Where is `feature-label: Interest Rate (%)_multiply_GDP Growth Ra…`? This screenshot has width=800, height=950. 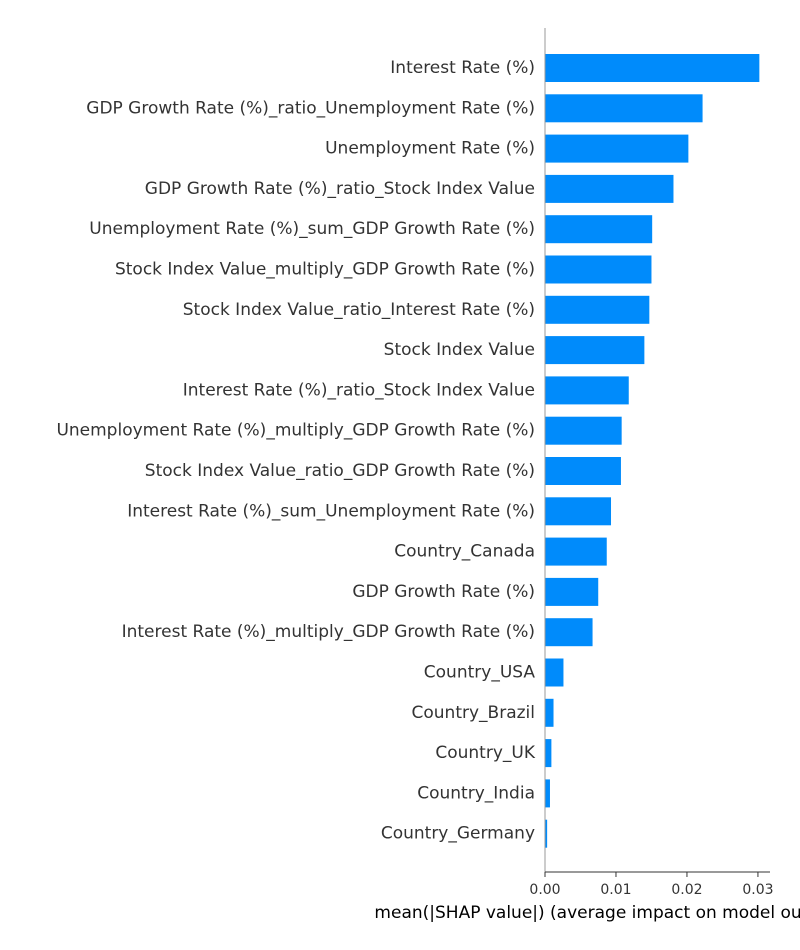 feature-label: Interest Rate (%)_multiply_GDP Growth Ra… is located at coordinates (328, 632).